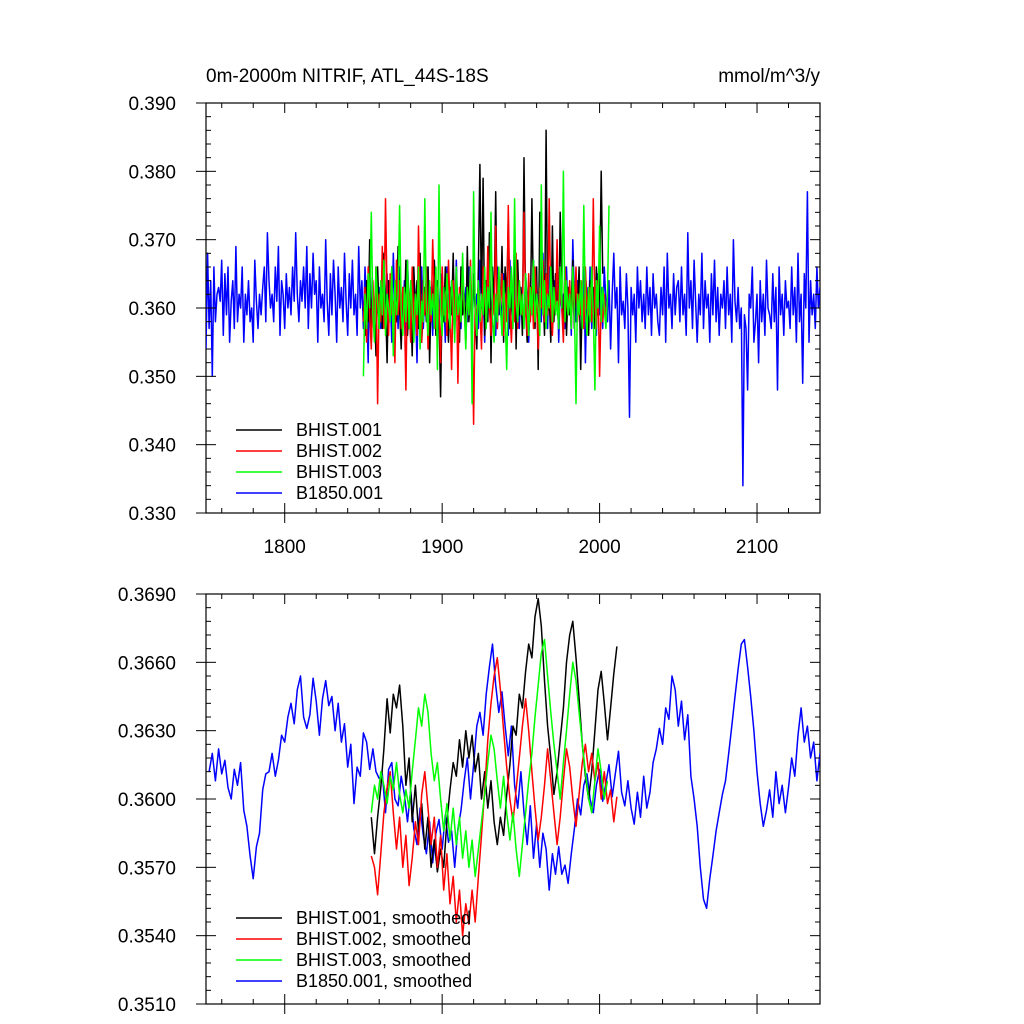 The image size is (1024, 1024). Describe the element at coordinates (152, 172) in the screenshot. I see `y-tick-label: 0.380` at that location.